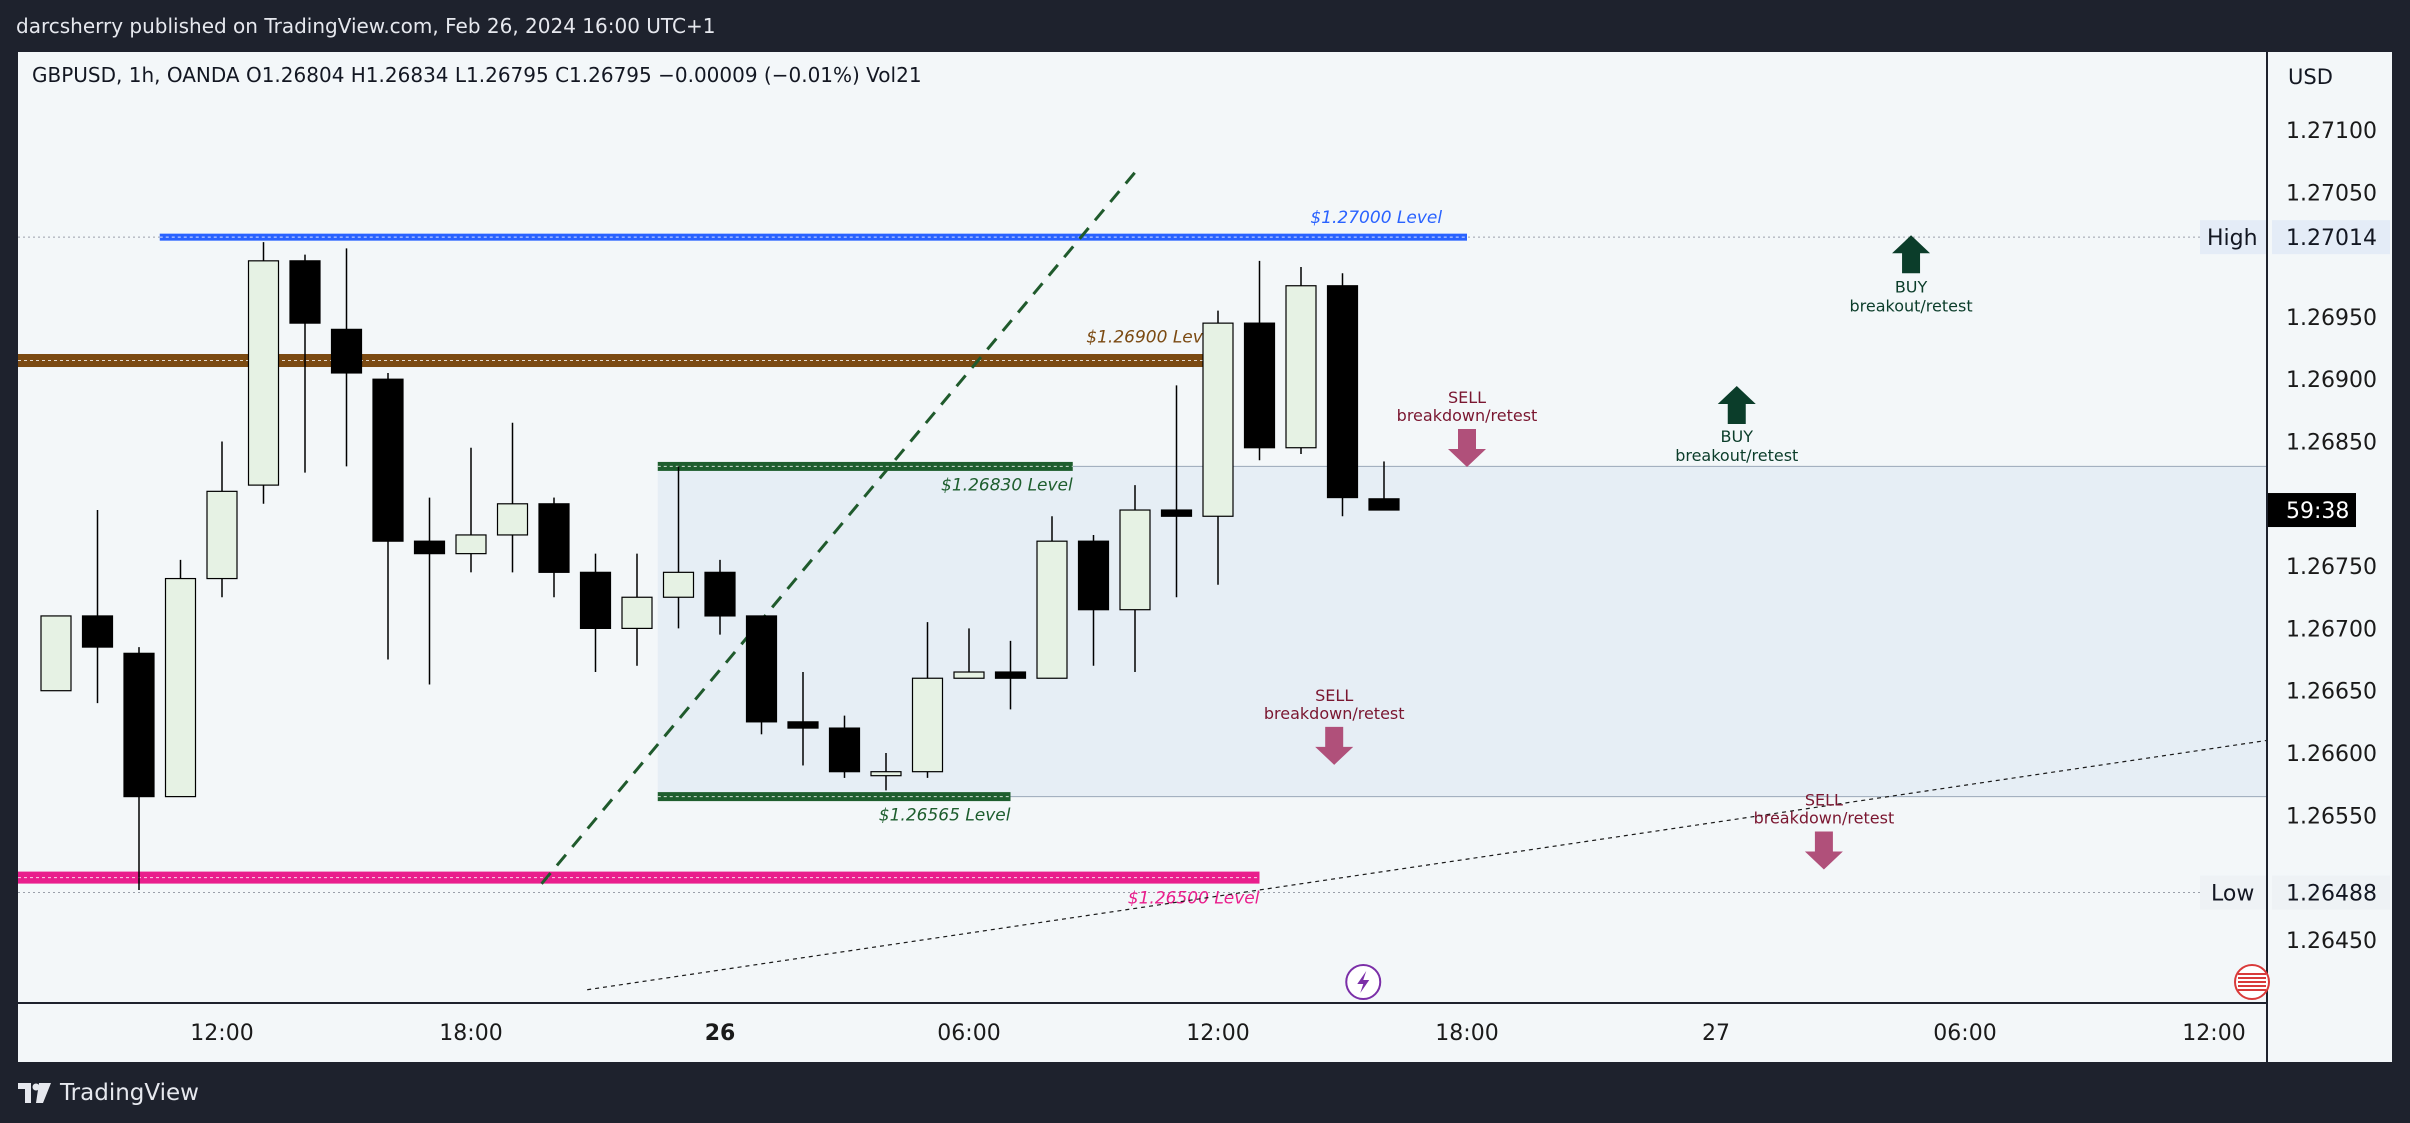 This screenshot has height=1123, width=2410. Describe the element at coordinates (2331, 193) in the screenshot. I see `price-tick-1: 1.27050` at that location.